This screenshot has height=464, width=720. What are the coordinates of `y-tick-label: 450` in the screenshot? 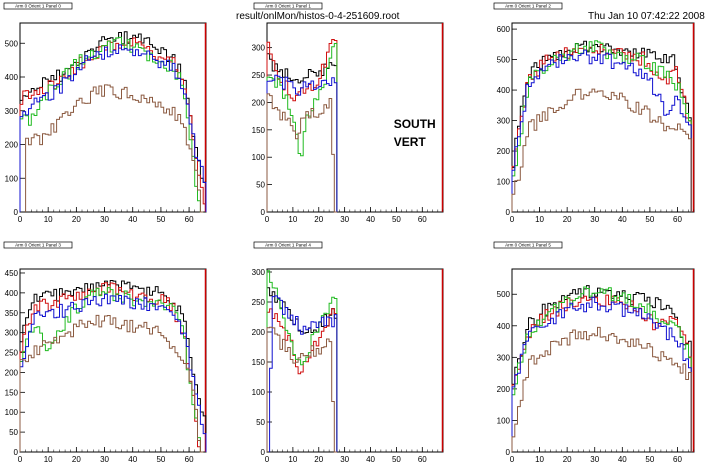 It's located at (12, 273).